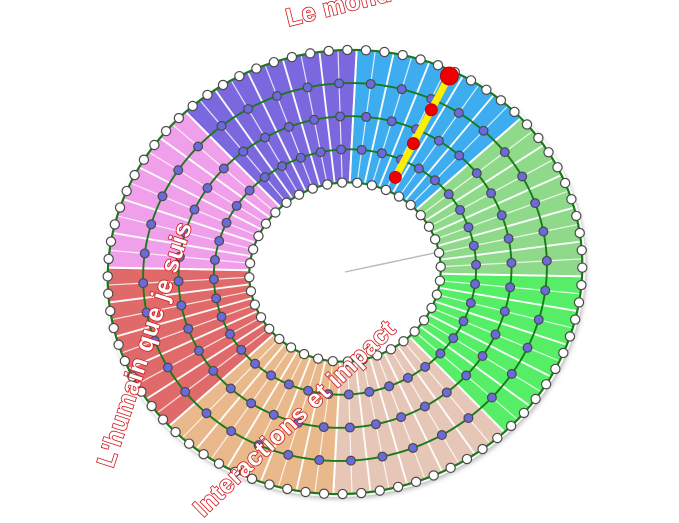  Describe the element at coordinates (194, 191) in the screenshot. I see `sector-pink` at that location.